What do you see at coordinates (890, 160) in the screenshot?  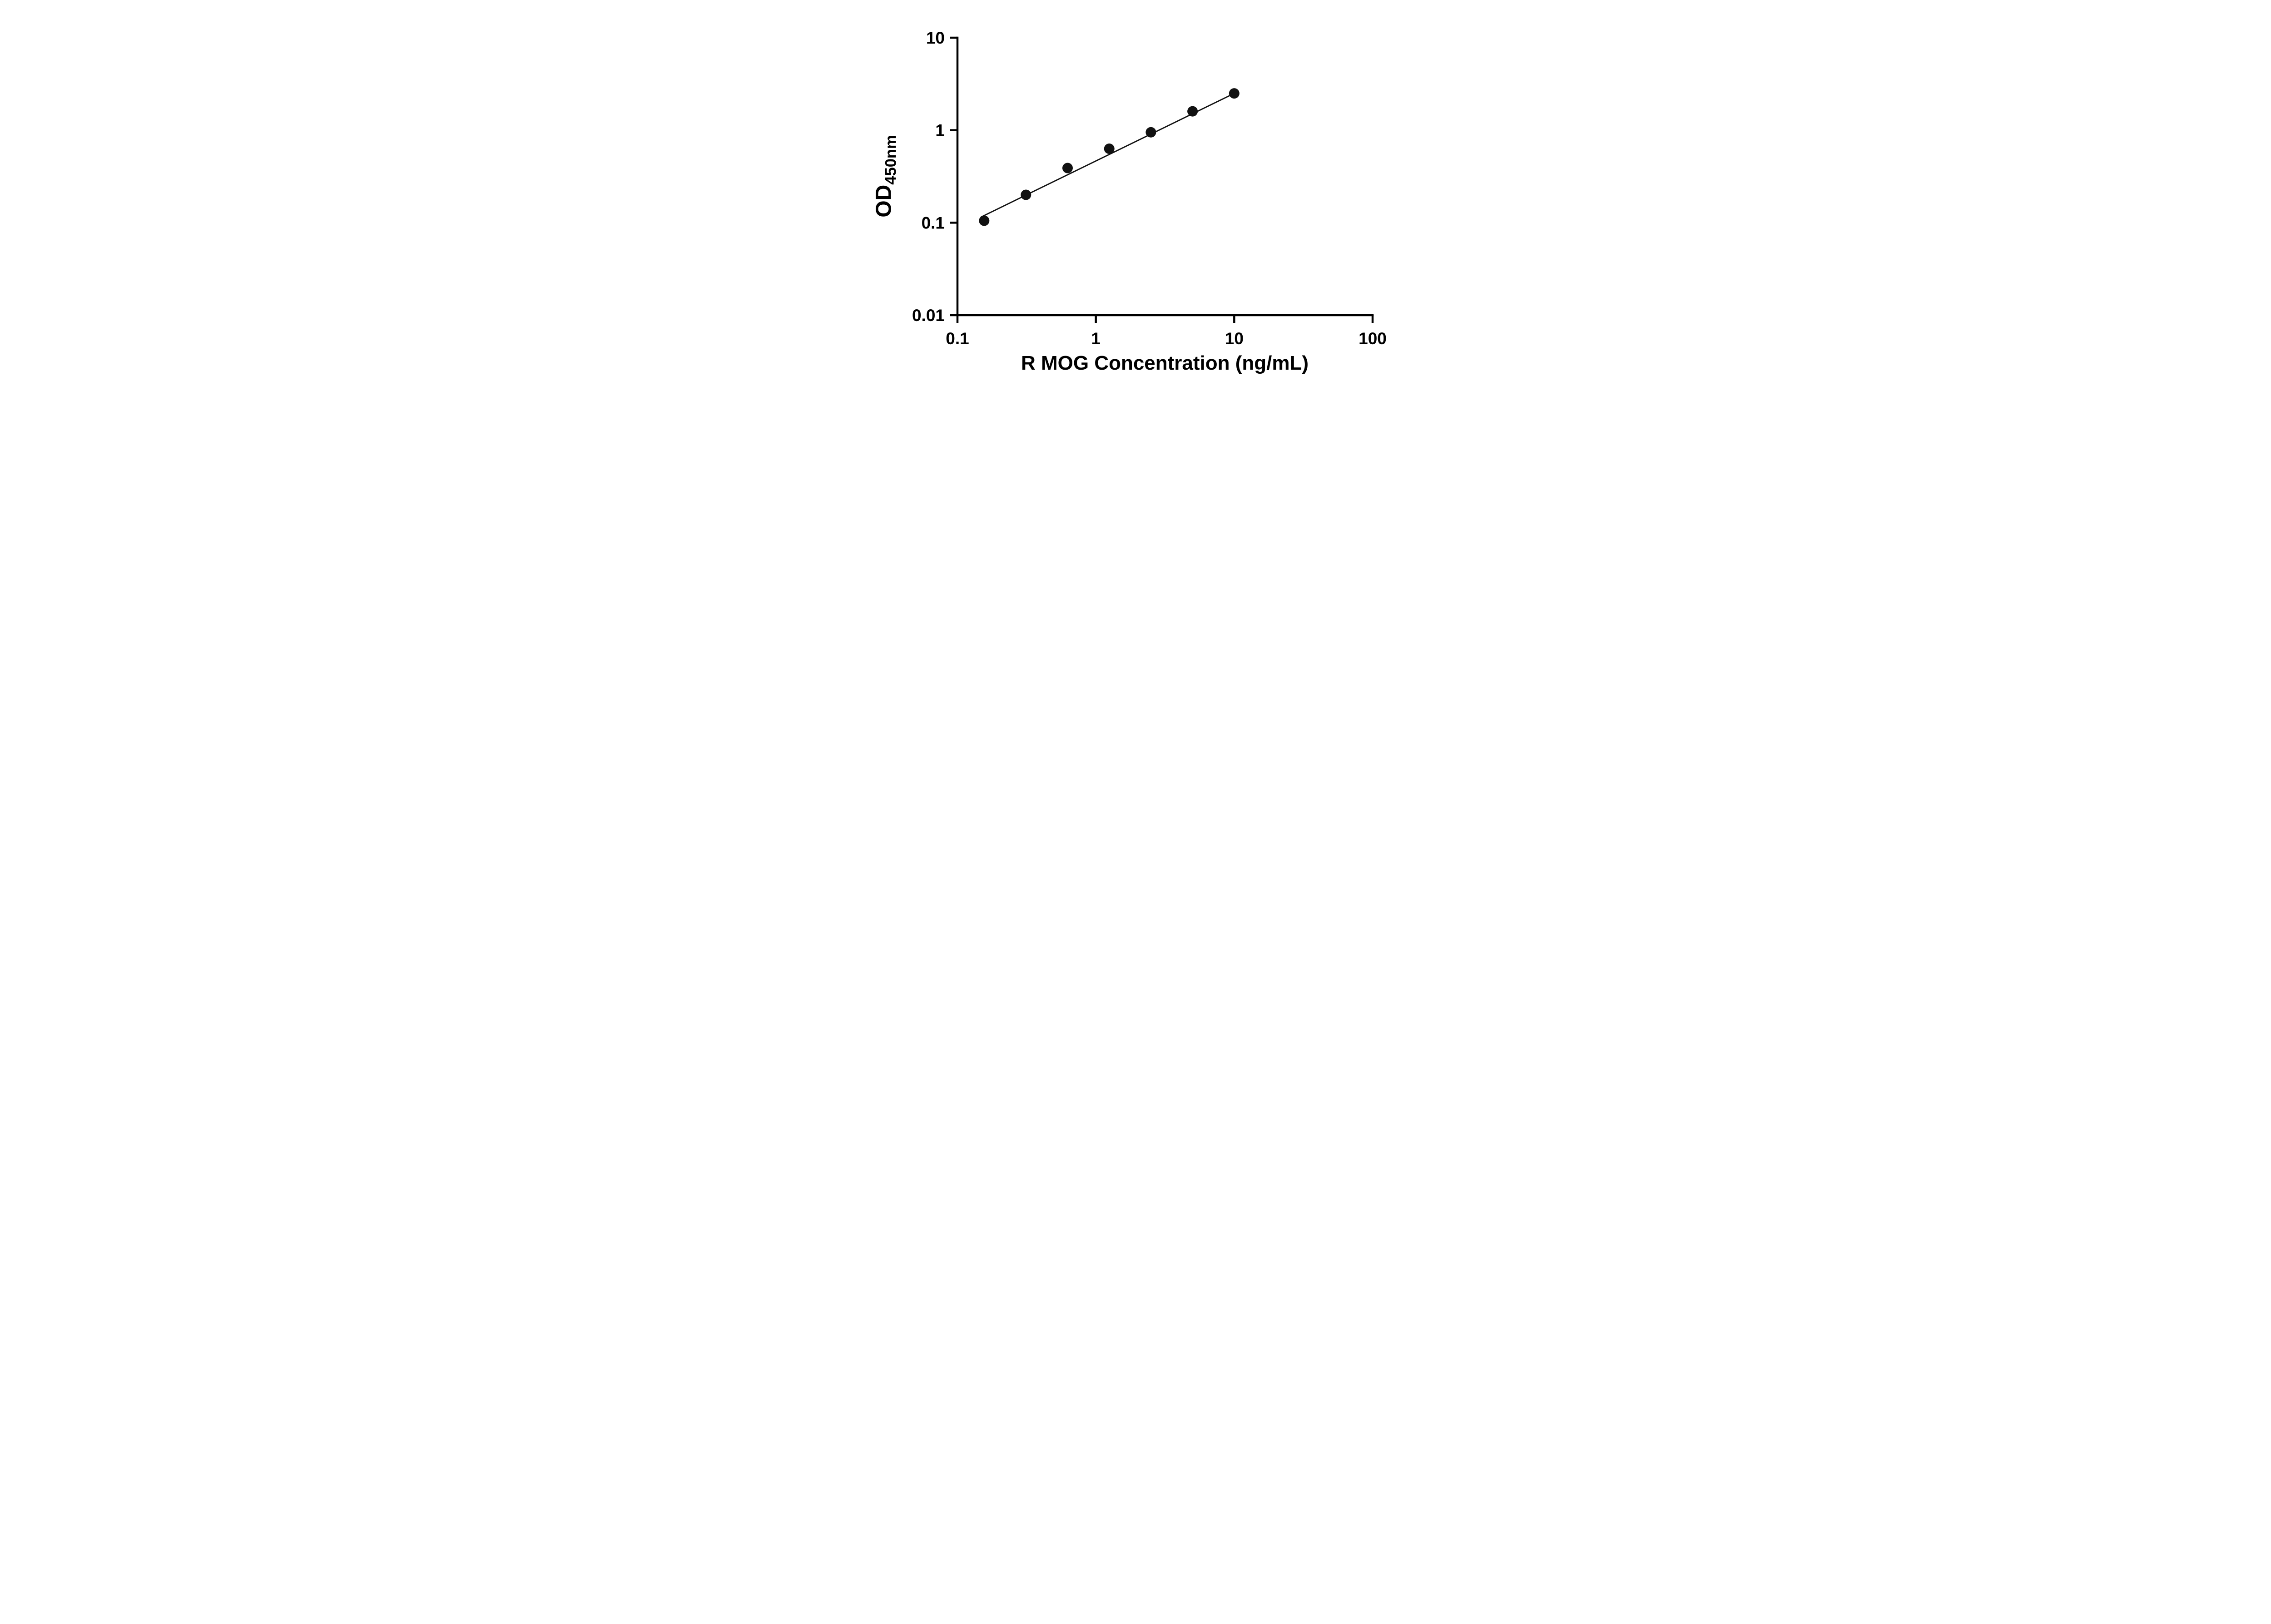 I see `y-axis-title-subscript: 450nm` at bounding box center [890, 160].